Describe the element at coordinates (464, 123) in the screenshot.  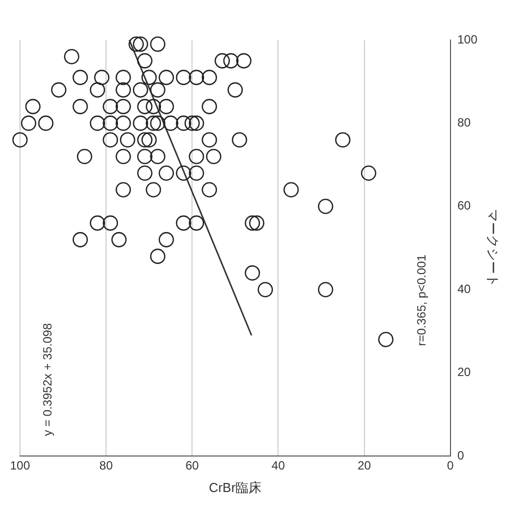
I see `y-tick-label: 80` at that location.